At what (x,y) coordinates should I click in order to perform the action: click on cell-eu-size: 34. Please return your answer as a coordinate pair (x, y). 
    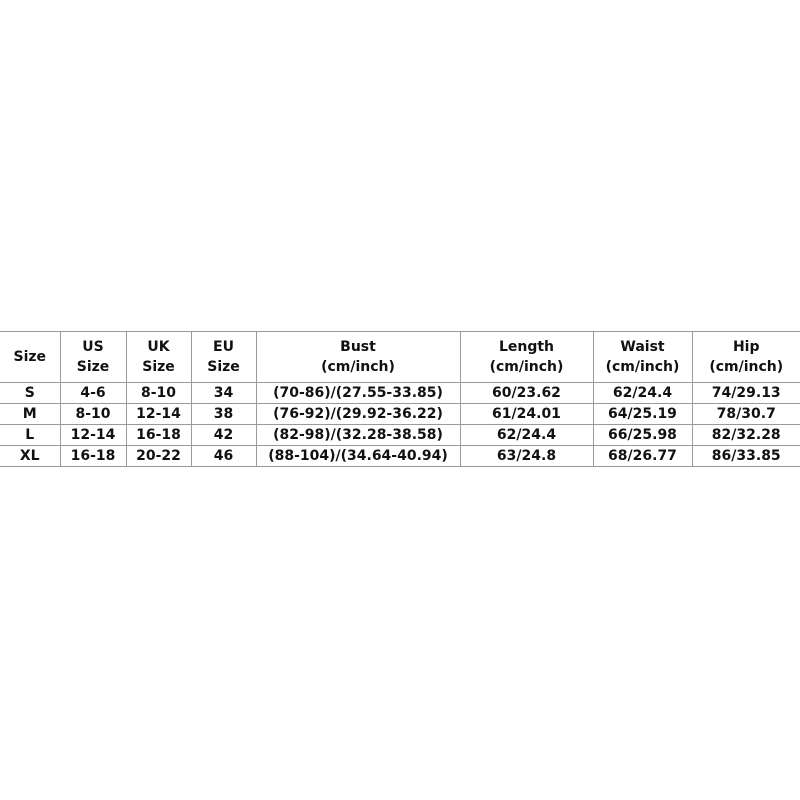
    Looking at the image, I should click on (223, 393).